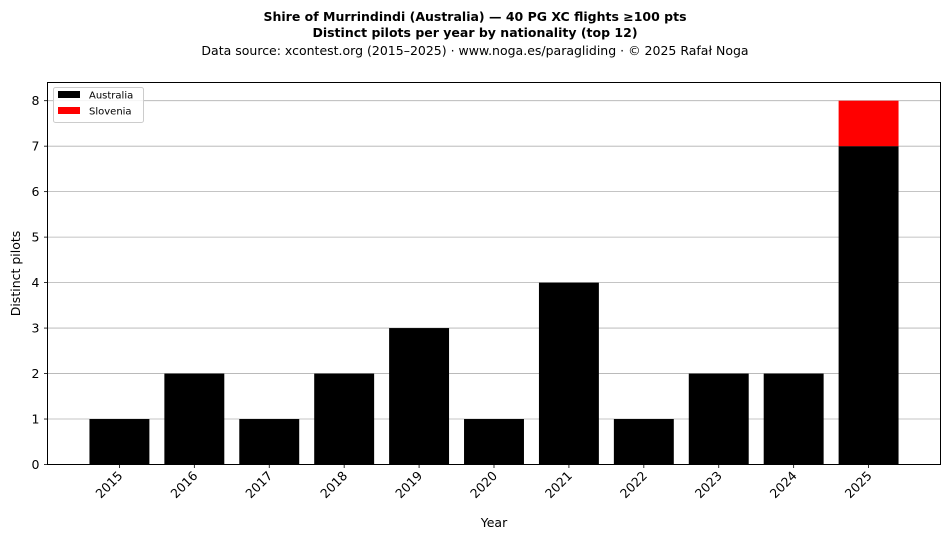 The image size is (950, 539). What do you see at coordinates (568, 373) in the screenshot?
I see `bar-australia-2021` at bounding box center [568, 373].